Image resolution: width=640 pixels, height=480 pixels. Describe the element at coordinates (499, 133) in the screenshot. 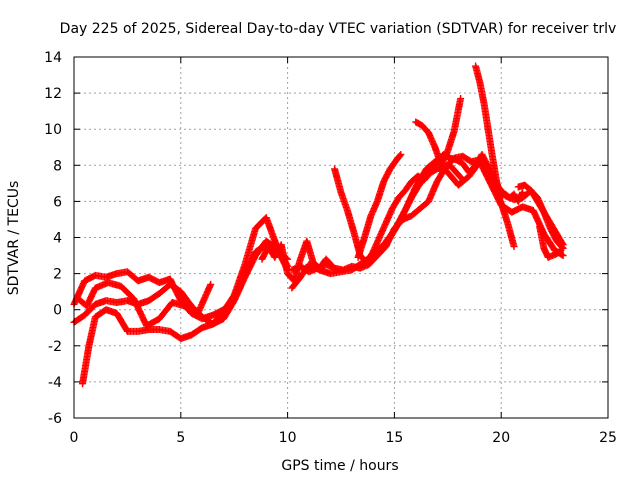

I see `series-track-k` at that location.